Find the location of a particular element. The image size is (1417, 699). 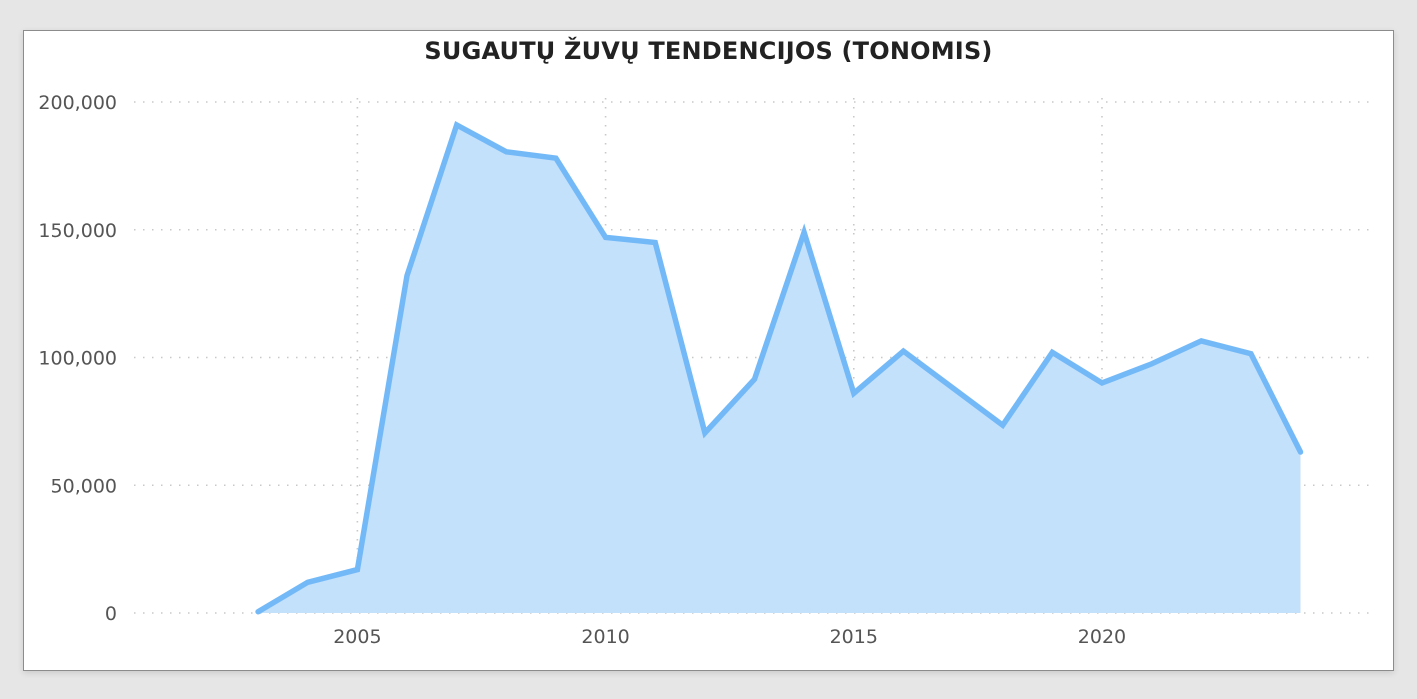

x-tick-label: 2005 is located at coordinates (357, 637).